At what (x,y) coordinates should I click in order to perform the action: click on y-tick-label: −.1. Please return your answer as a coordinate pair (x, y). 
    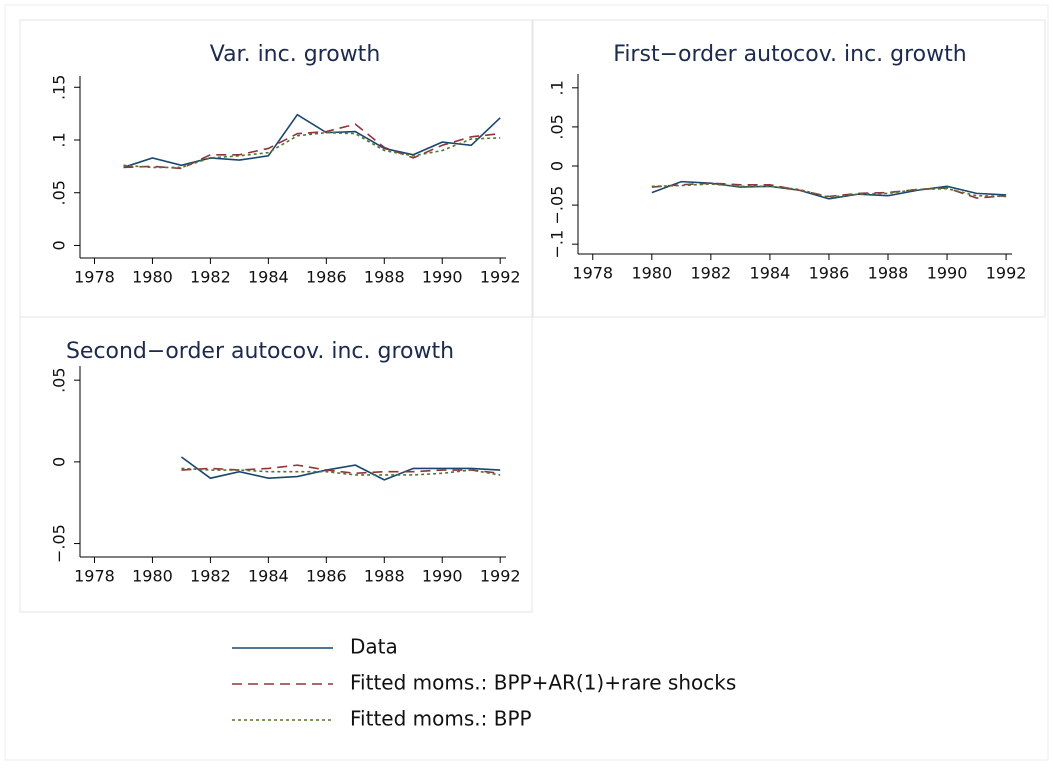
    Looking at the image, I should click on (557, 244).